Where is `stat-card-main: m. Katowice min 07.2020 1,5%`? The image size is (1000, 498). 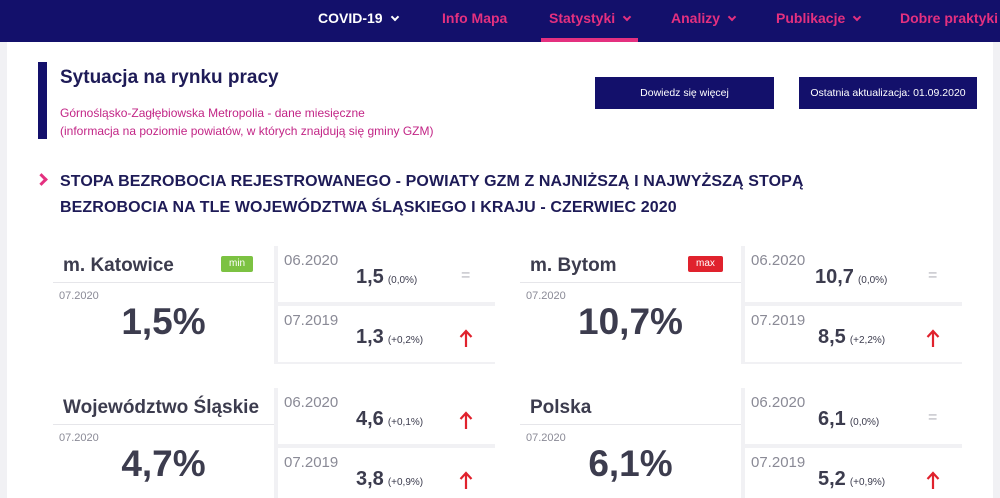 stat-card-main: m. Katowice min 07.2020 1,5% is located at coordinates (163, 305).